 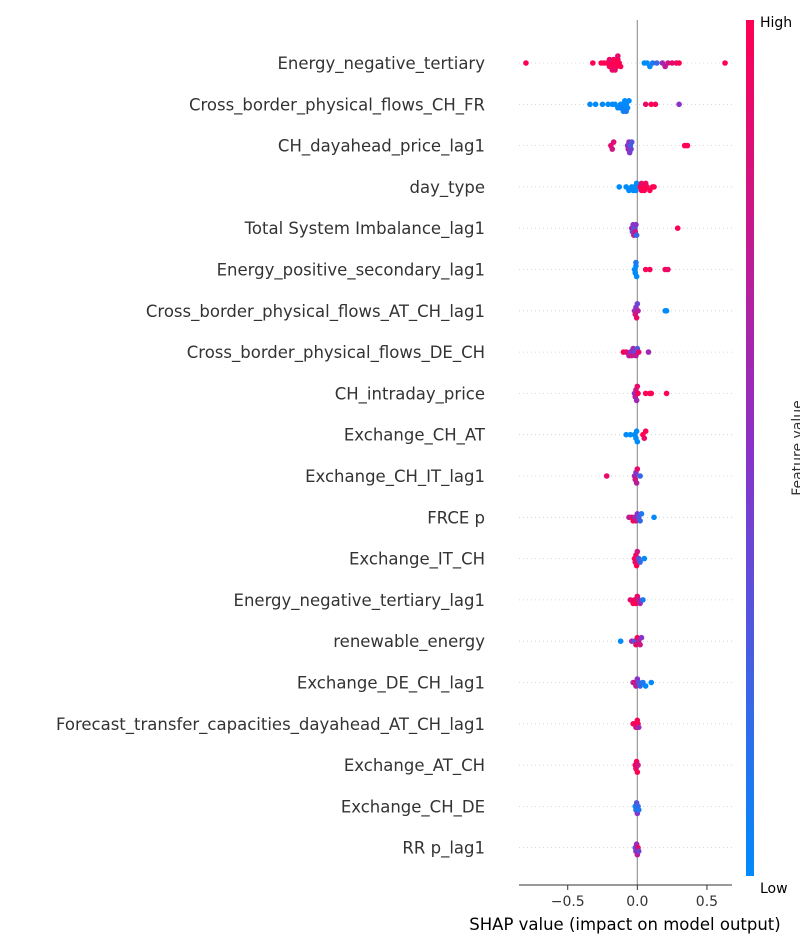 What do you see at coordinates (364, 229) in the screenshot?
I see `feature-label: Total System Imbalance_lag1` at bounding box center [364, 229].